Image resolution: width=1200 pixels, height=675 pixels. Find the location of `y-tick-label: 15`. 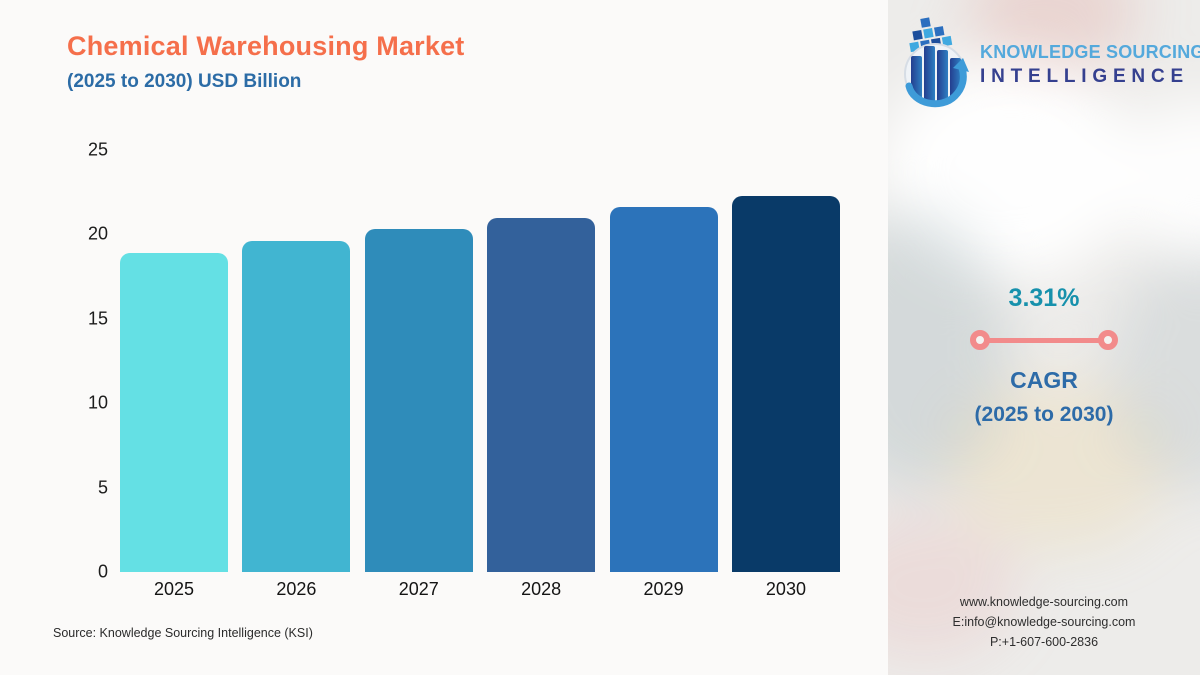

y-tick-label: 15 is located at coordinates (97, 318).